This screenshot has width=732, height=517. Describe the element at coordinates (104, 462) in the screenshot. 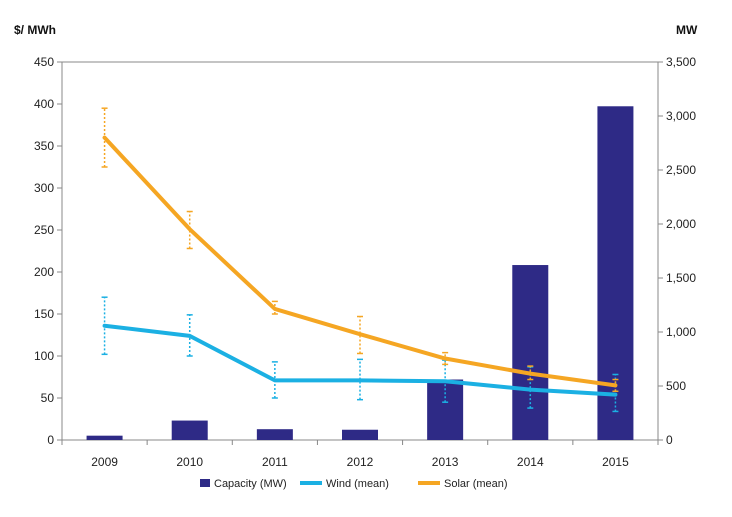

I see `x-tick-label: 2009` at that location.